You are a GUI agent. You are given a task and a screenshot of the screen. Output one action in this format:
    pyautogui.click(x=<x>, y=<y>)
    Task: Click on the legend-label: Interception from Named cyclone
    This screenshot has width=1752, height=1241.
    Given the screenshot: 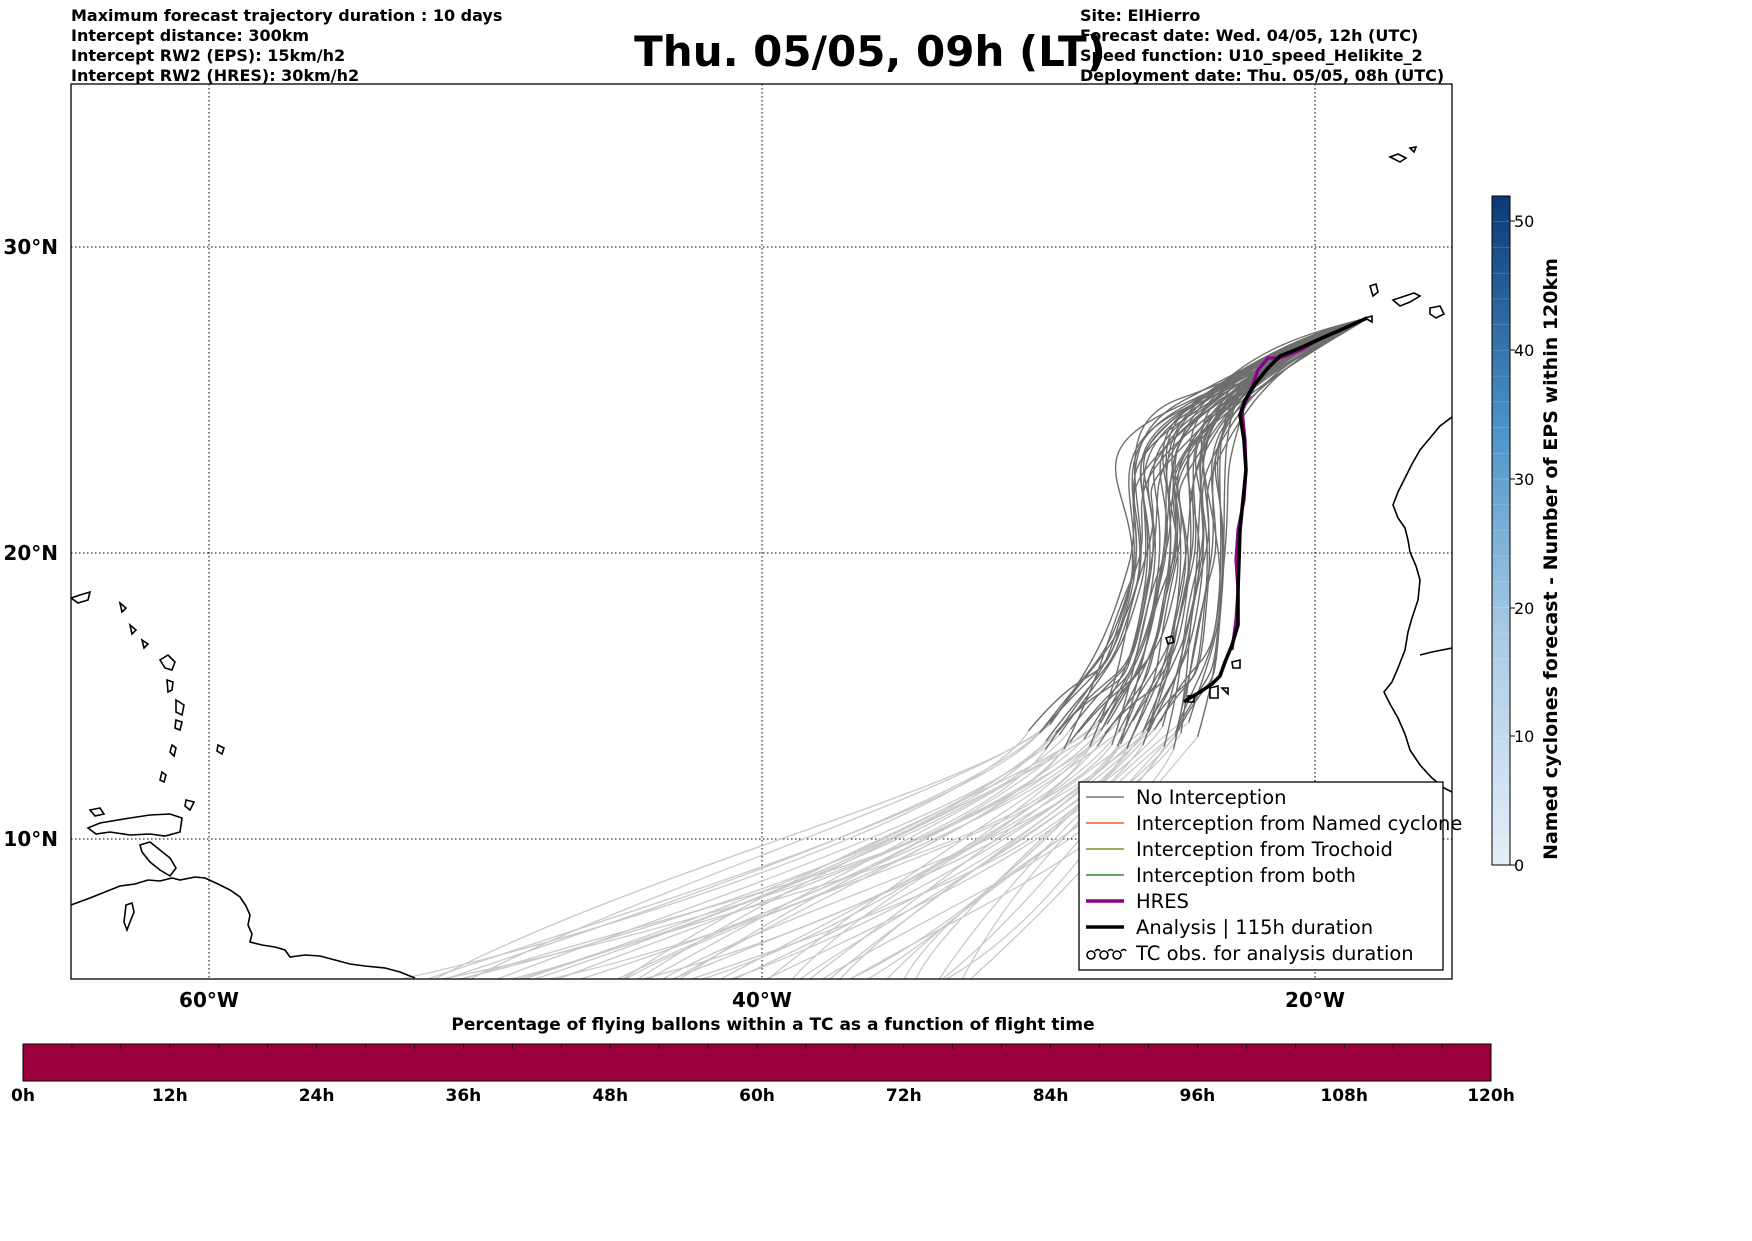 What is the action you would take?
    pyautogui.click(x=1299, y=823)
    